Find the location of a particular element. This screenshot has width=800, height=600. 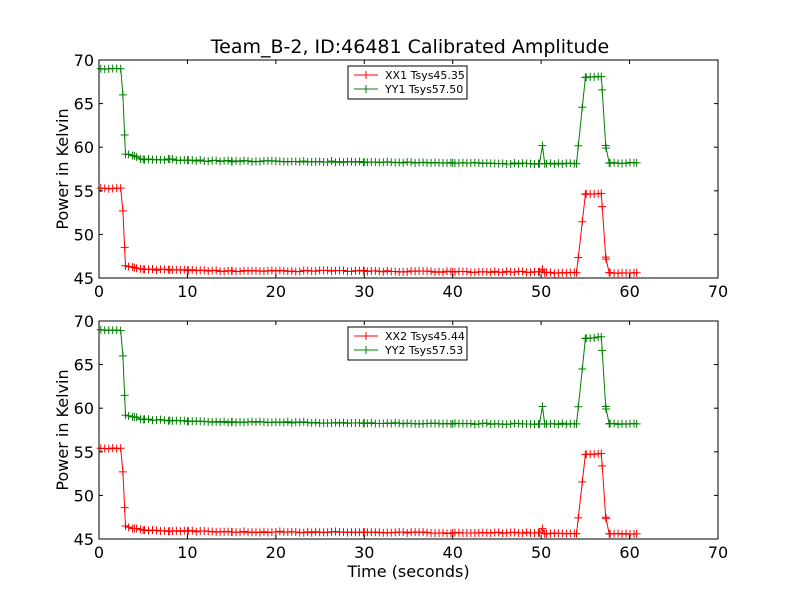

legend-label: XX1 Tsys45.35 is located at coordinates (425, 75).